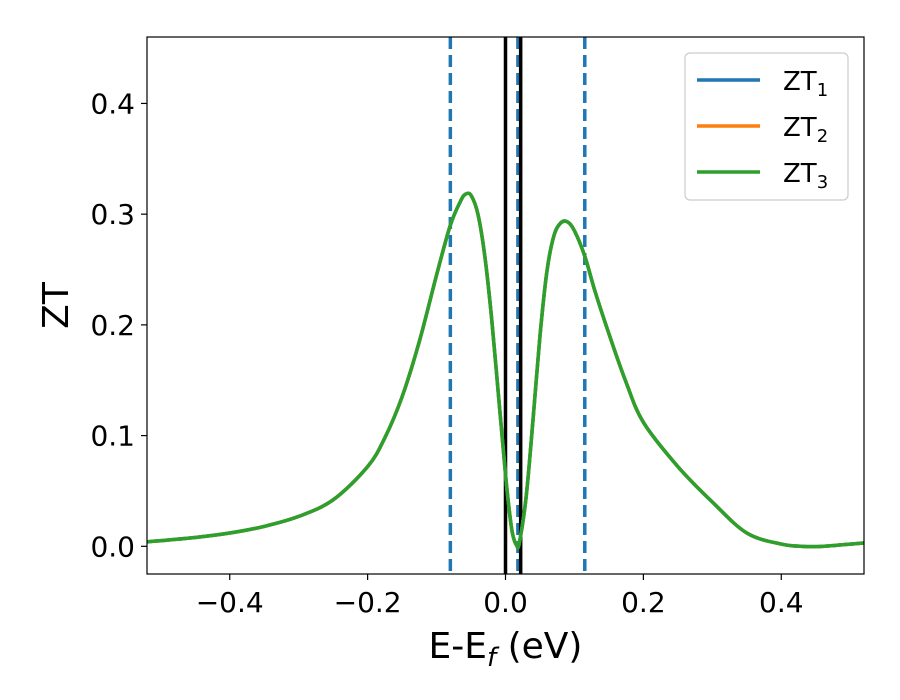  Describe the element at coordinates (805, 130) in the screenshot. I see `legend-label-zt2: ZT2` at that location.